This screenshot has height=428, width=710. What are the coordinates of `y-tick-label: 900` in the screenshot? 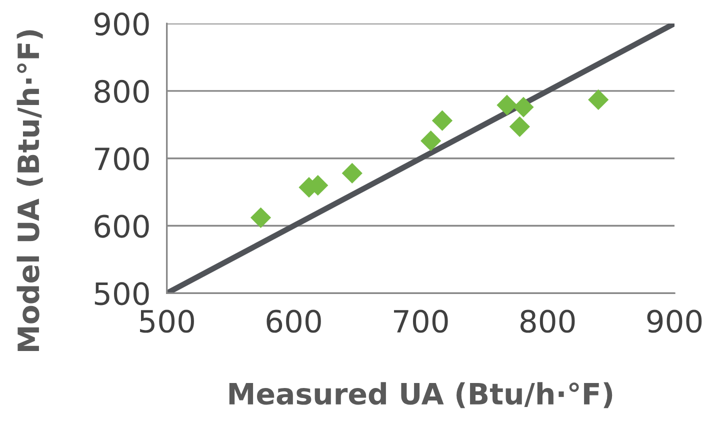 It's located at (121, 24).